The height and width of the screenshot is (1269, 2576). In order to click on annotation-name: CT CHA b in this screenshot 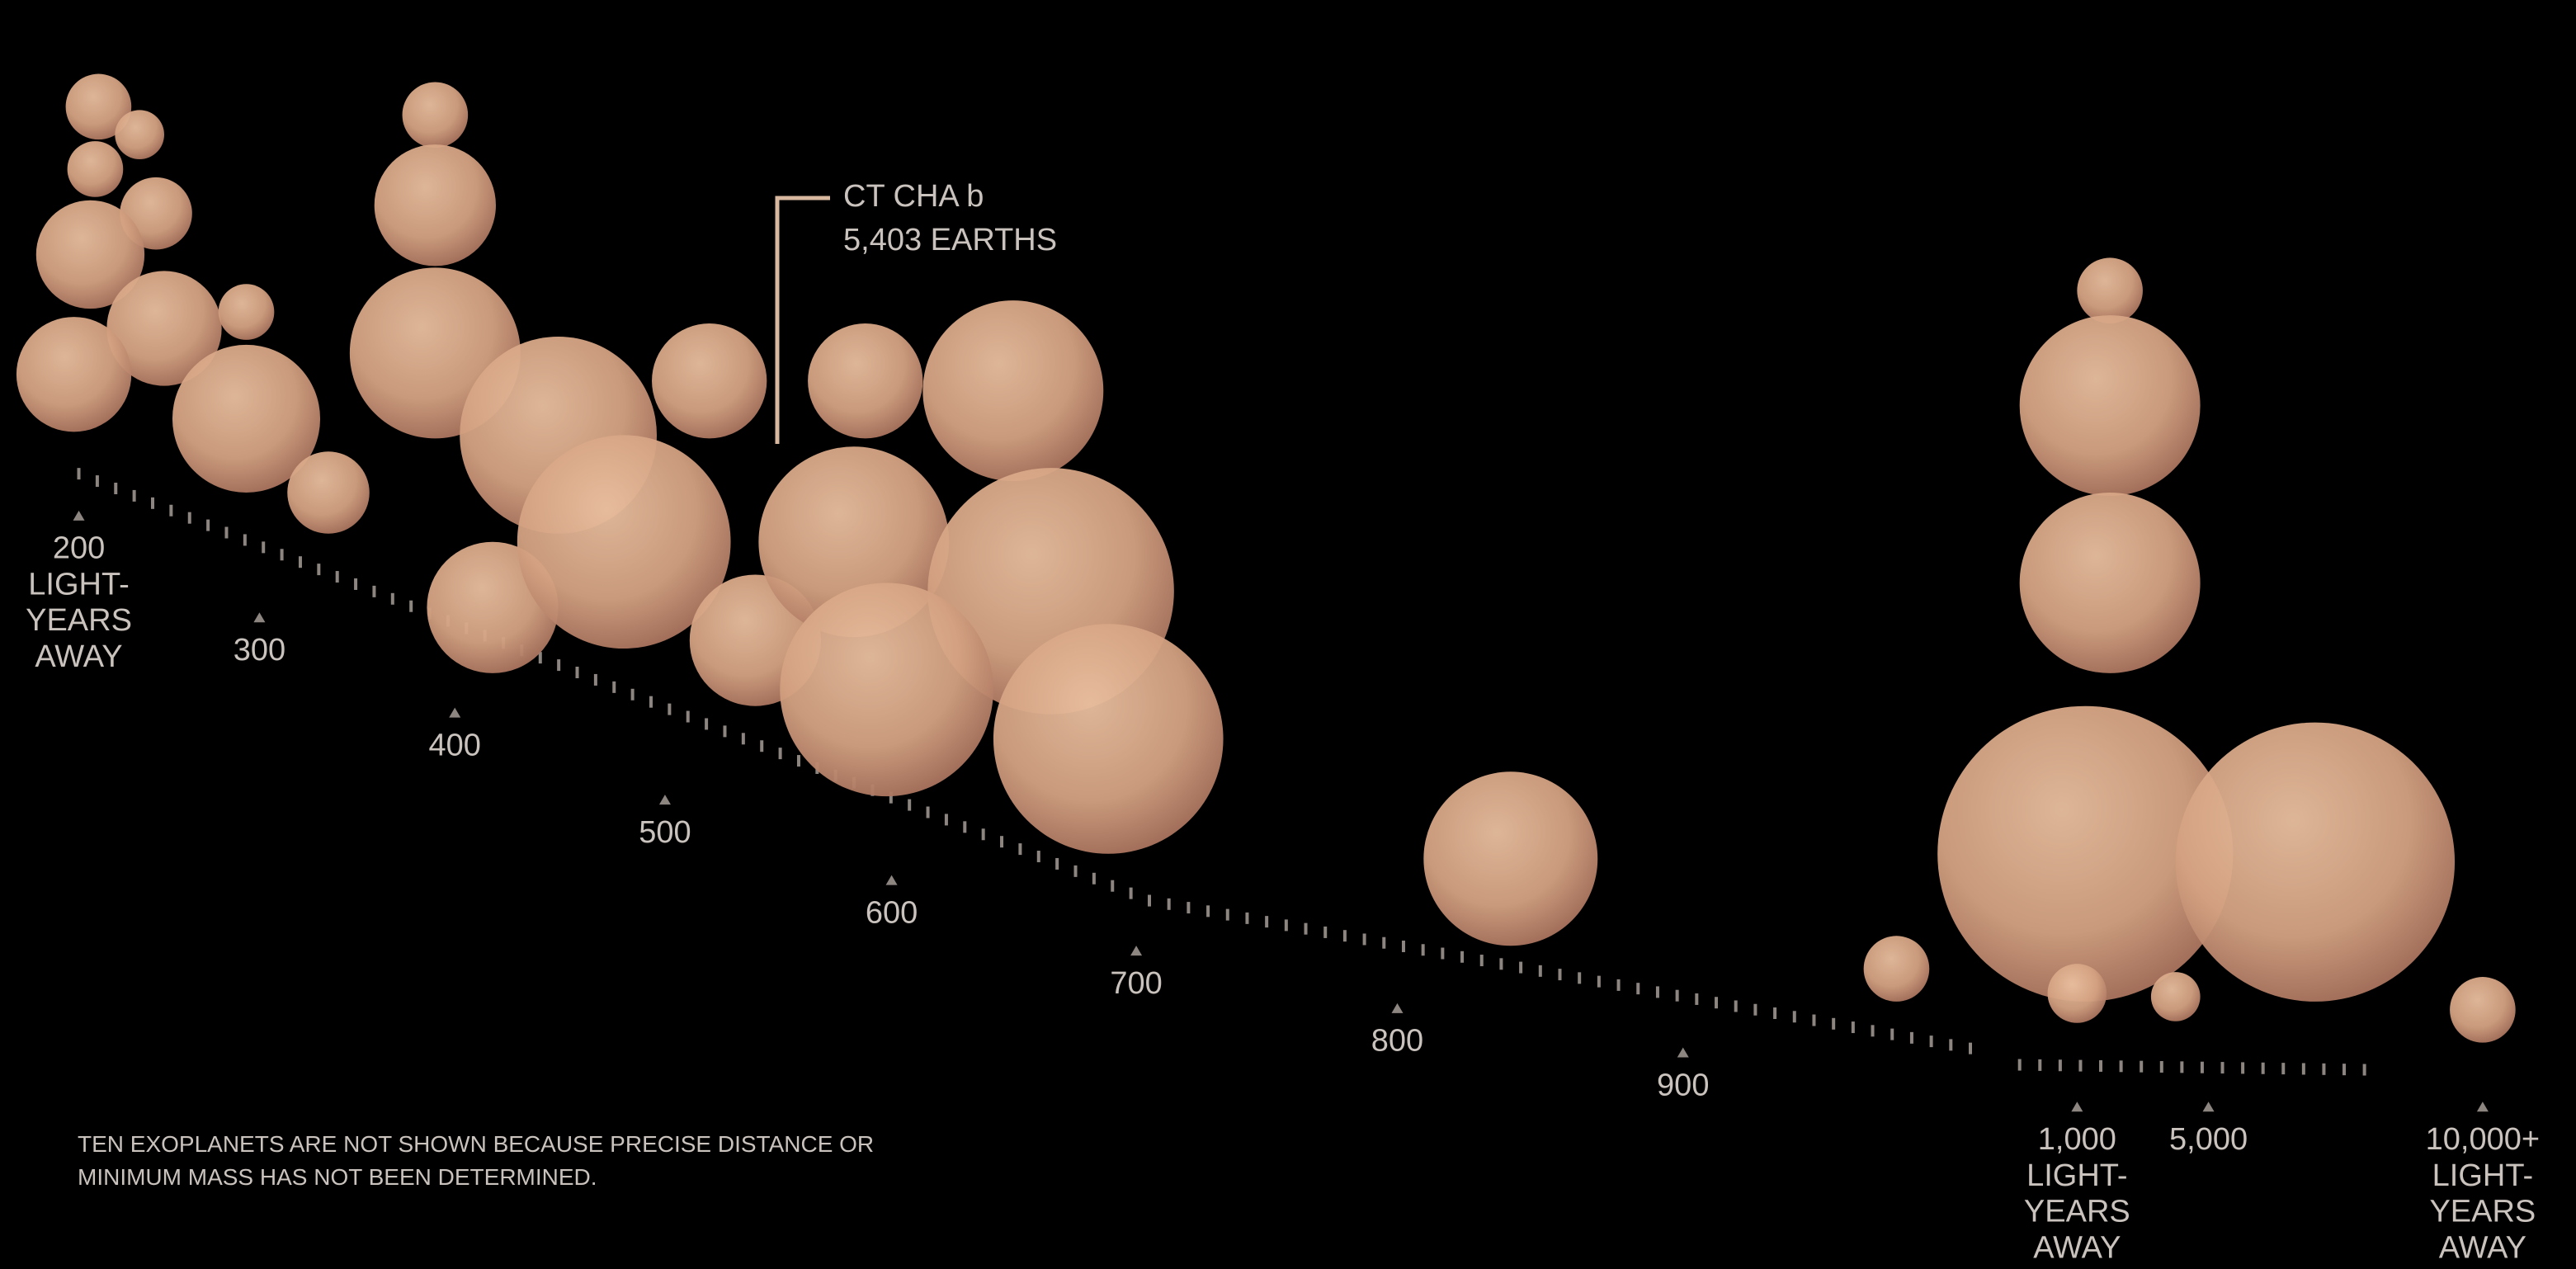, I will do `click(913, 196)`.